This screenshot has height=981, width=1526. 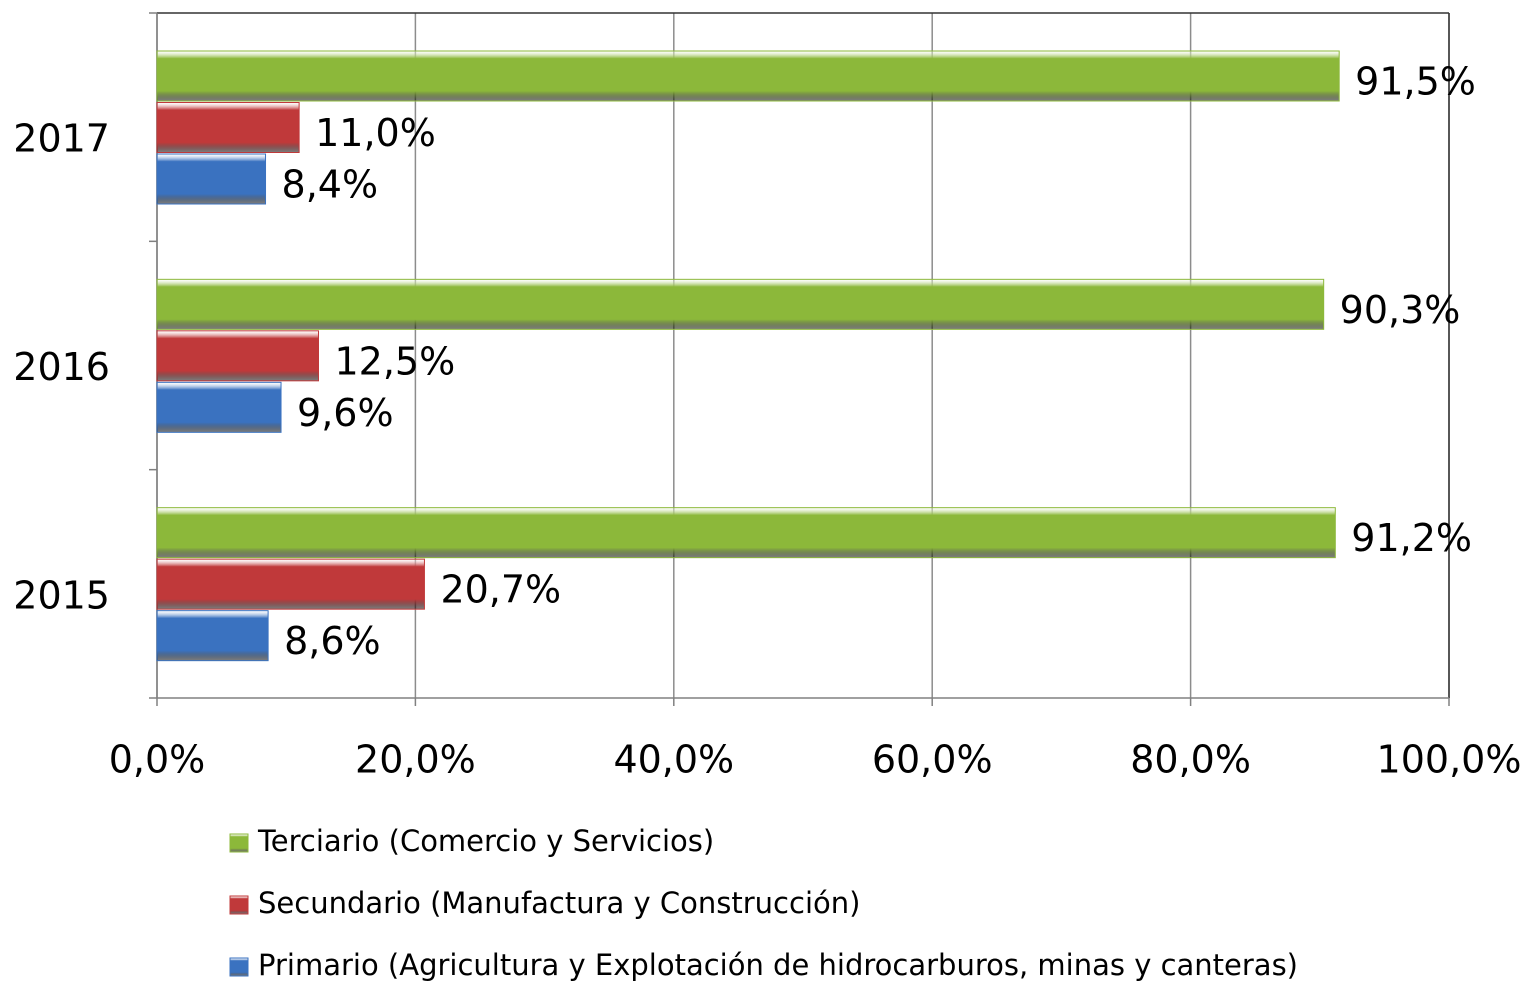 What do you see at coordinates (673, 760) in the screenshot?
I see `x-tick-label: 40,0%` at bounding box center [673, 760].